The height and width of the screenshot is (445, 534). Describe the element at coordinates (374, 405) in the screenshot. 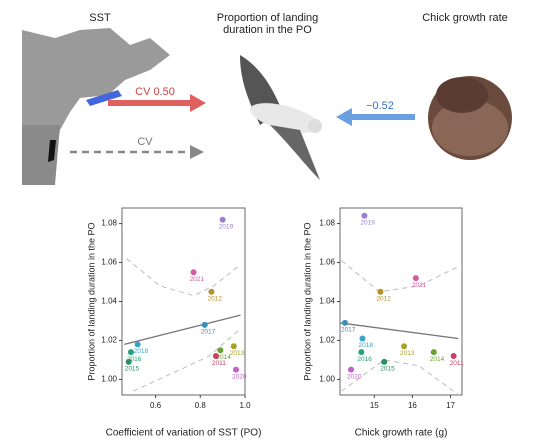

I see `x-tick-label: 15` at that location.